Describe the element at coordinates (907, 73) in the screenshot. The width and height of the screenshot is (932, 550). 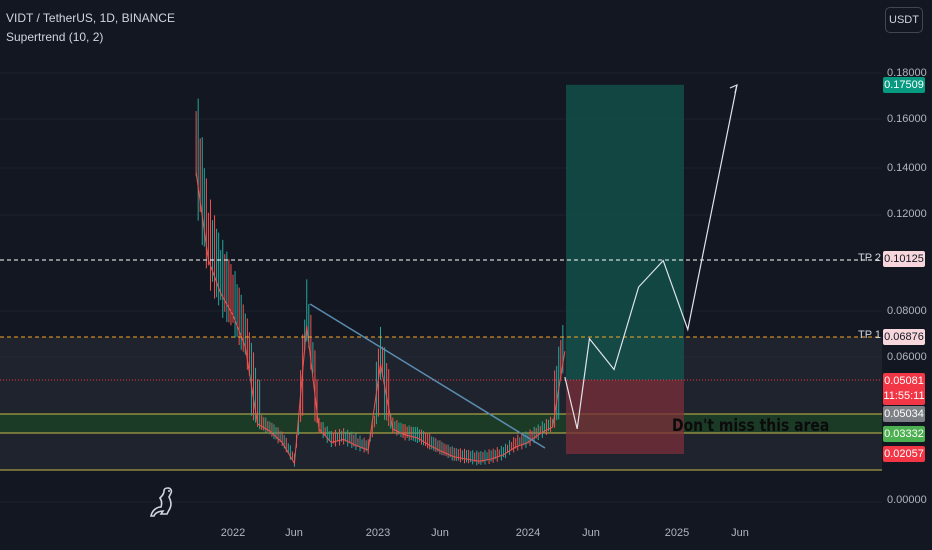
I see `y-tick-label: 0.18000` at that location.